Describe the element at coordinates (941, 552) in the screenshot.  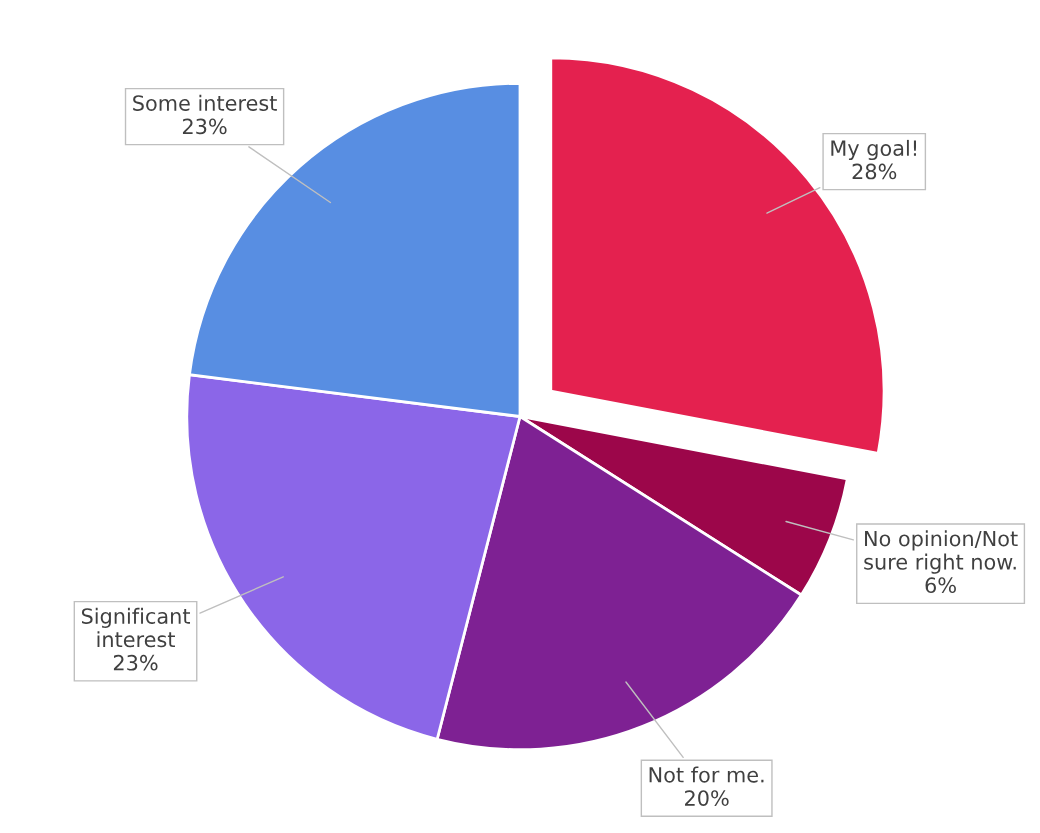
I see `slice-label: No opinion/Not sure right now.` at that location.